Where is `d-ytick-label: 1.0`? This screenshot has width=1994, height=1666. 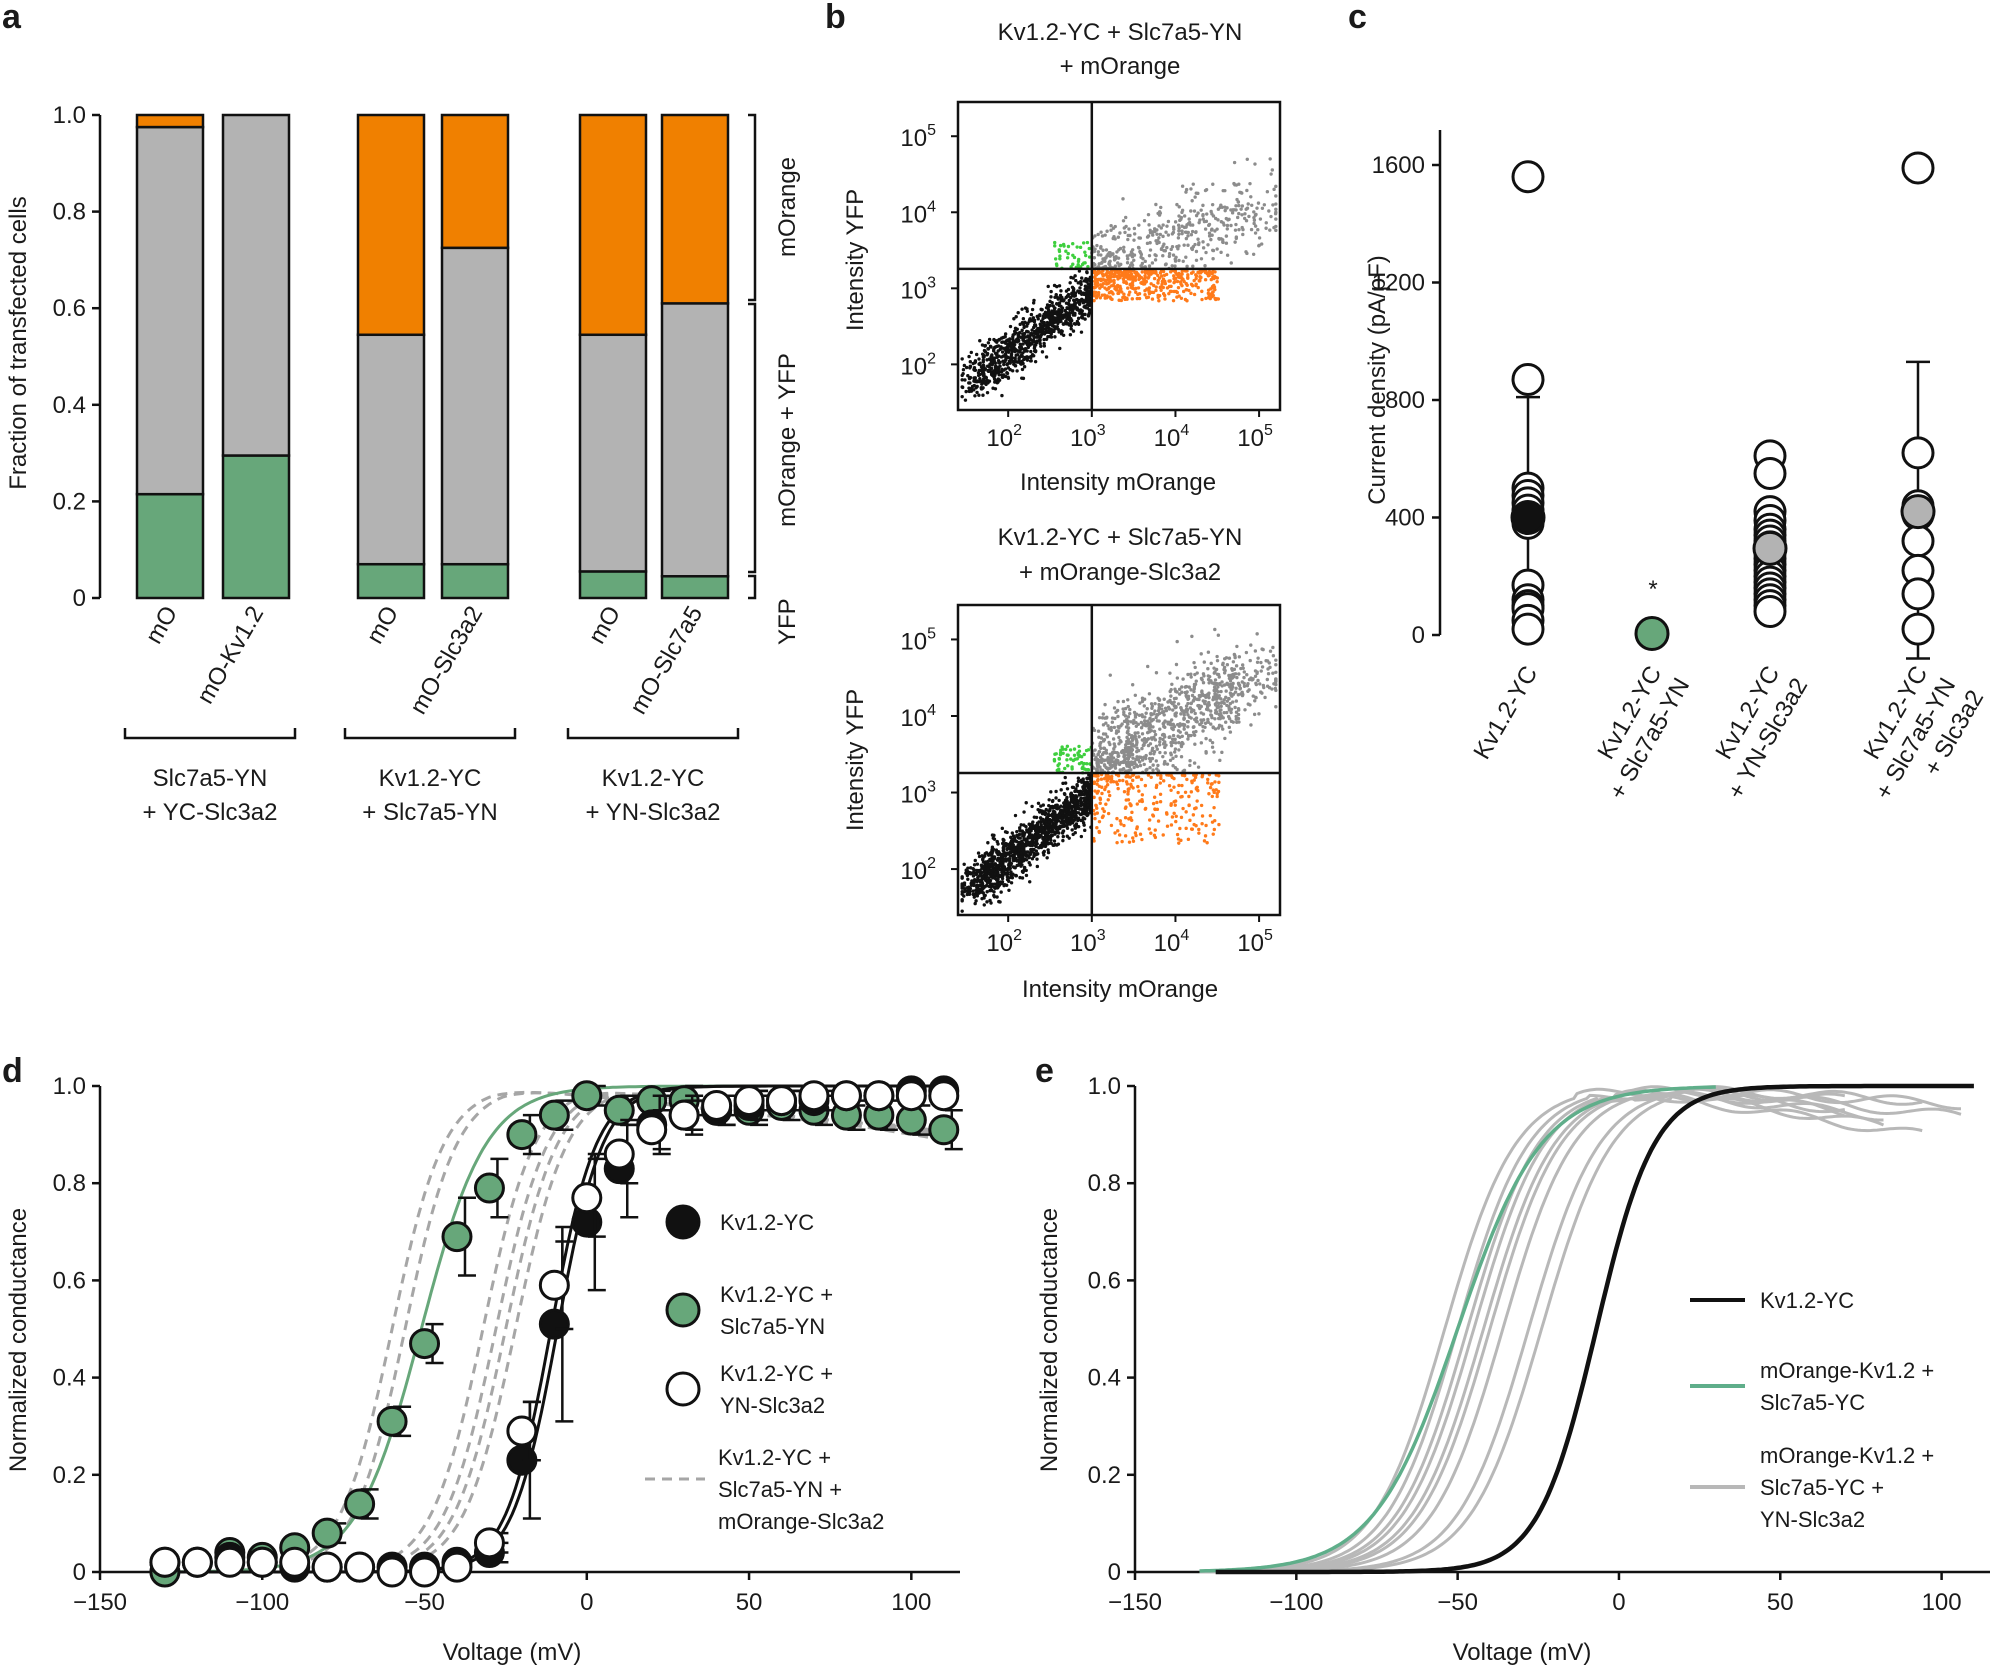 d-ytick-label: 1.0 is located at coordinates (69, 1086).